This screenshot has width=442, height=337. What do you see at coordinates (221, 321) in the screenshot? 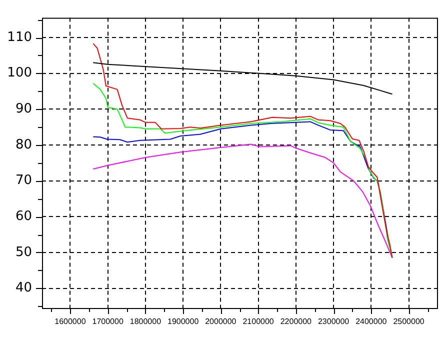
I see `x-tick-label: 2000000` at bounding box center [221, 321].